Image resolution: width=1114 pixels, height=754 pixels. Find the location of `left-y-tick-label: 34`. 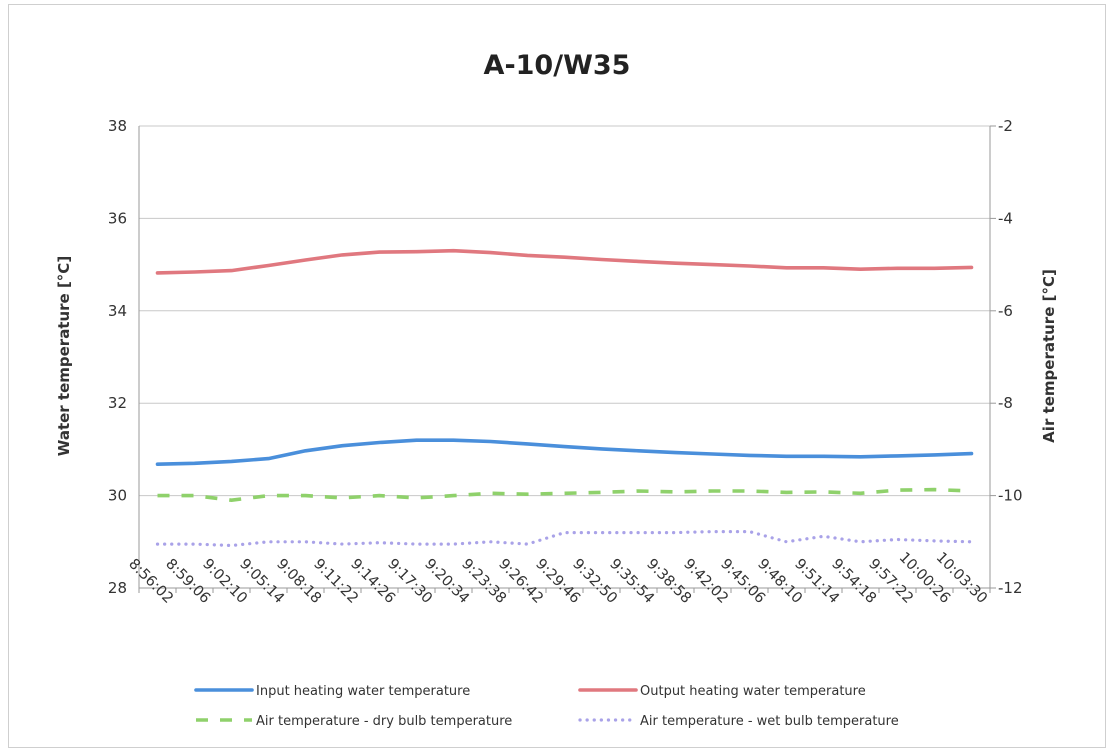

left-y-tick-label: 34 is located at coordinates (117, 311).